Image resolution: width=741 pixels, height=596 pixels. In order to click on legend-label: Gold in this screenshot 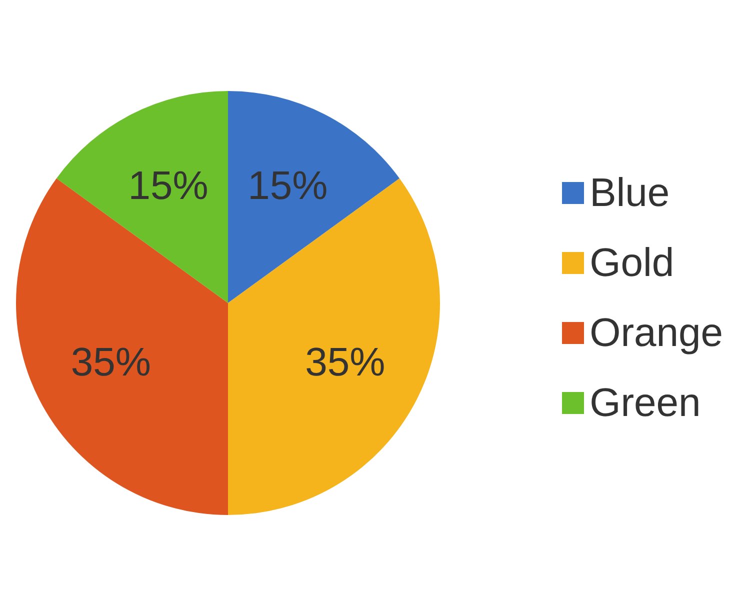, I will do `click(632, 263)`.